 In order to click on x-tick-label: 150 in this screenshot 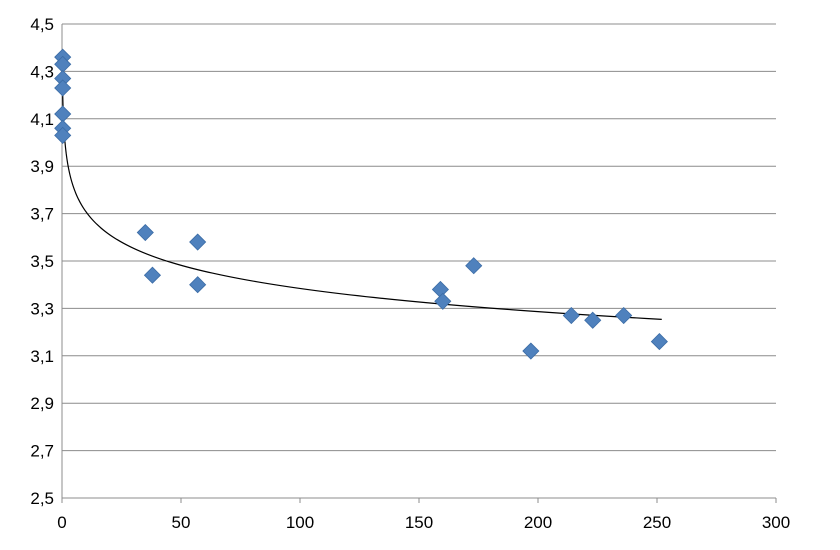, I will do `click(419, 522)`.